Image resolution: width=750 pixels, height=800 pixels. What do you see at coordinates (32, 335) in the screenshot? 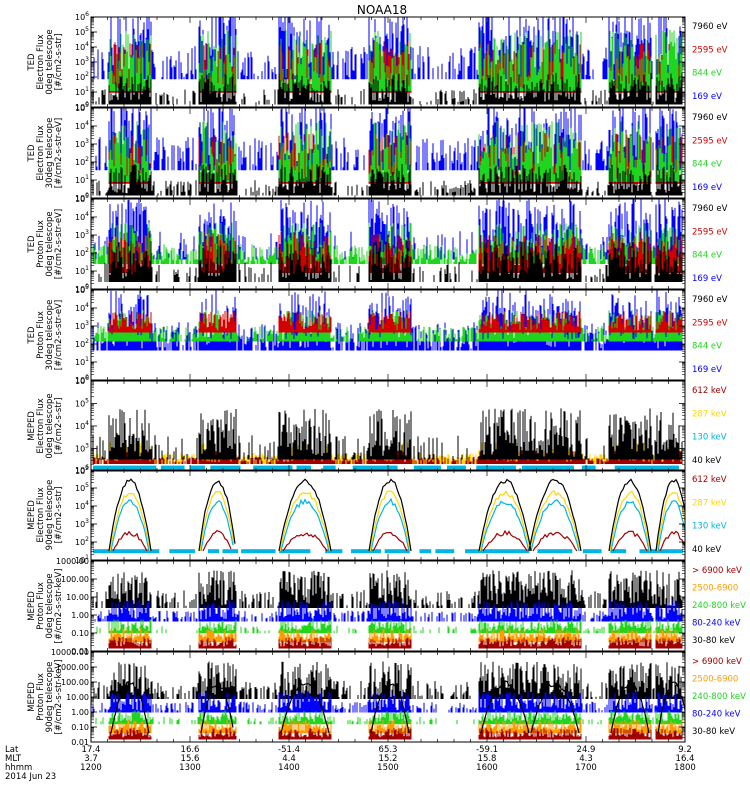
I see `y-axis-label: TED` at bounding box center [32, 335].